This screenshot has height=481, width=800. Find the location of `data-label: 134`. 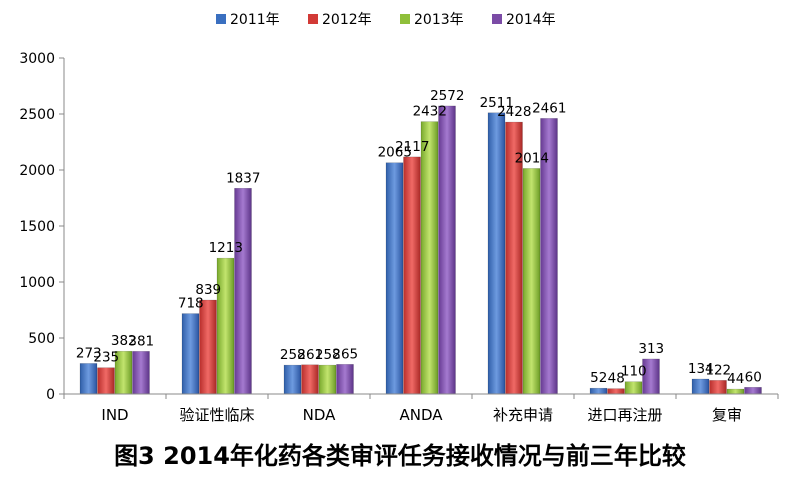

data-label: 134 is located at coordinates (701, 369).